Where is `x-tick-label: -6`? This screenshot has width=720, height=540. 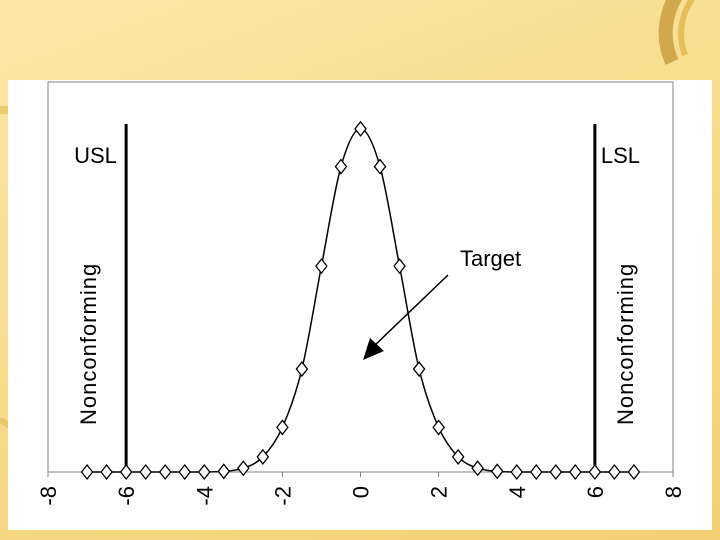 x-tick-label: -6 is located at coordinates (126, 496).